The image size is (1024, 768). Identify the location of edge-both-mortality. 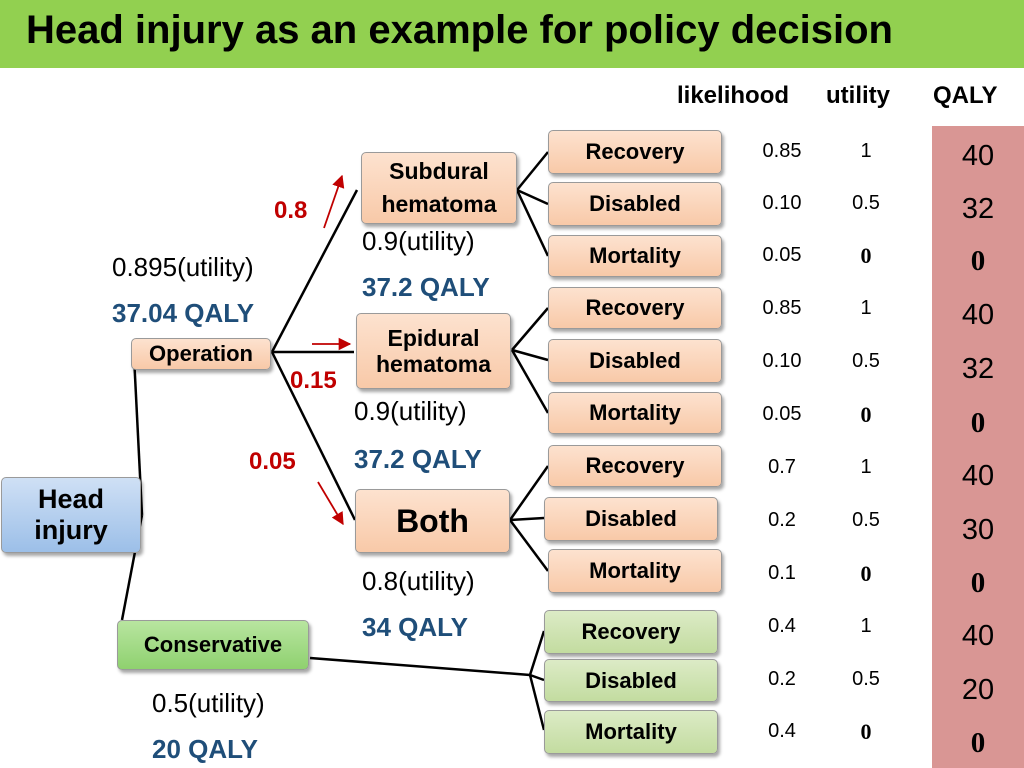
(529, 545).